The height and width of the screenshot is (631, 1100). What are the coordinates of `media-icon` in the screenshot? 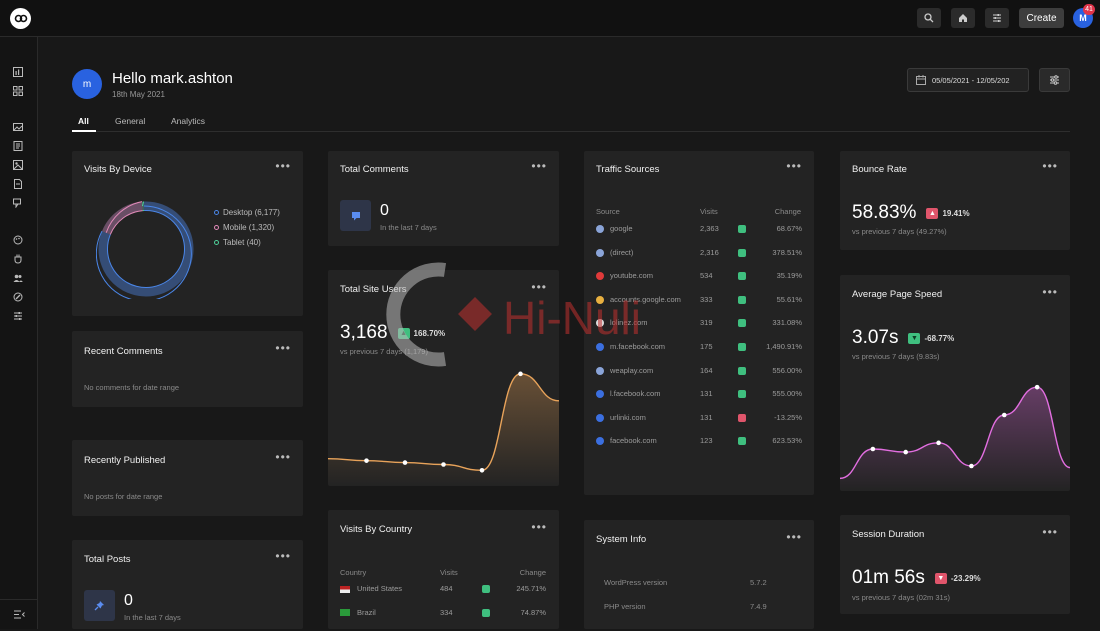 It's located at (18, 127).